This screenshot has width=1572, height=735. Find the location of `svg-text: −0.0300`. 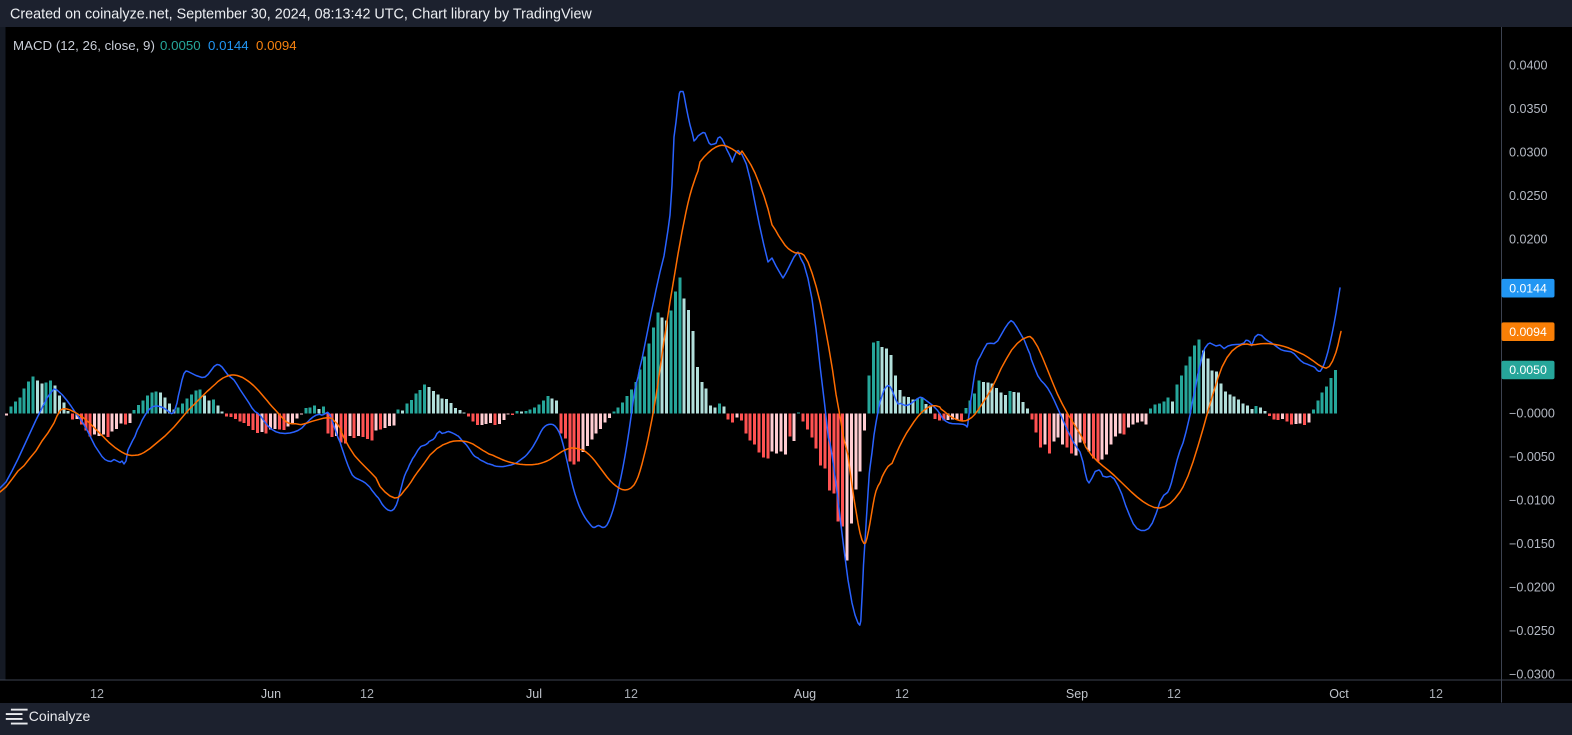

svg-text: −0.0300 is located at coordinates (1532, 675).